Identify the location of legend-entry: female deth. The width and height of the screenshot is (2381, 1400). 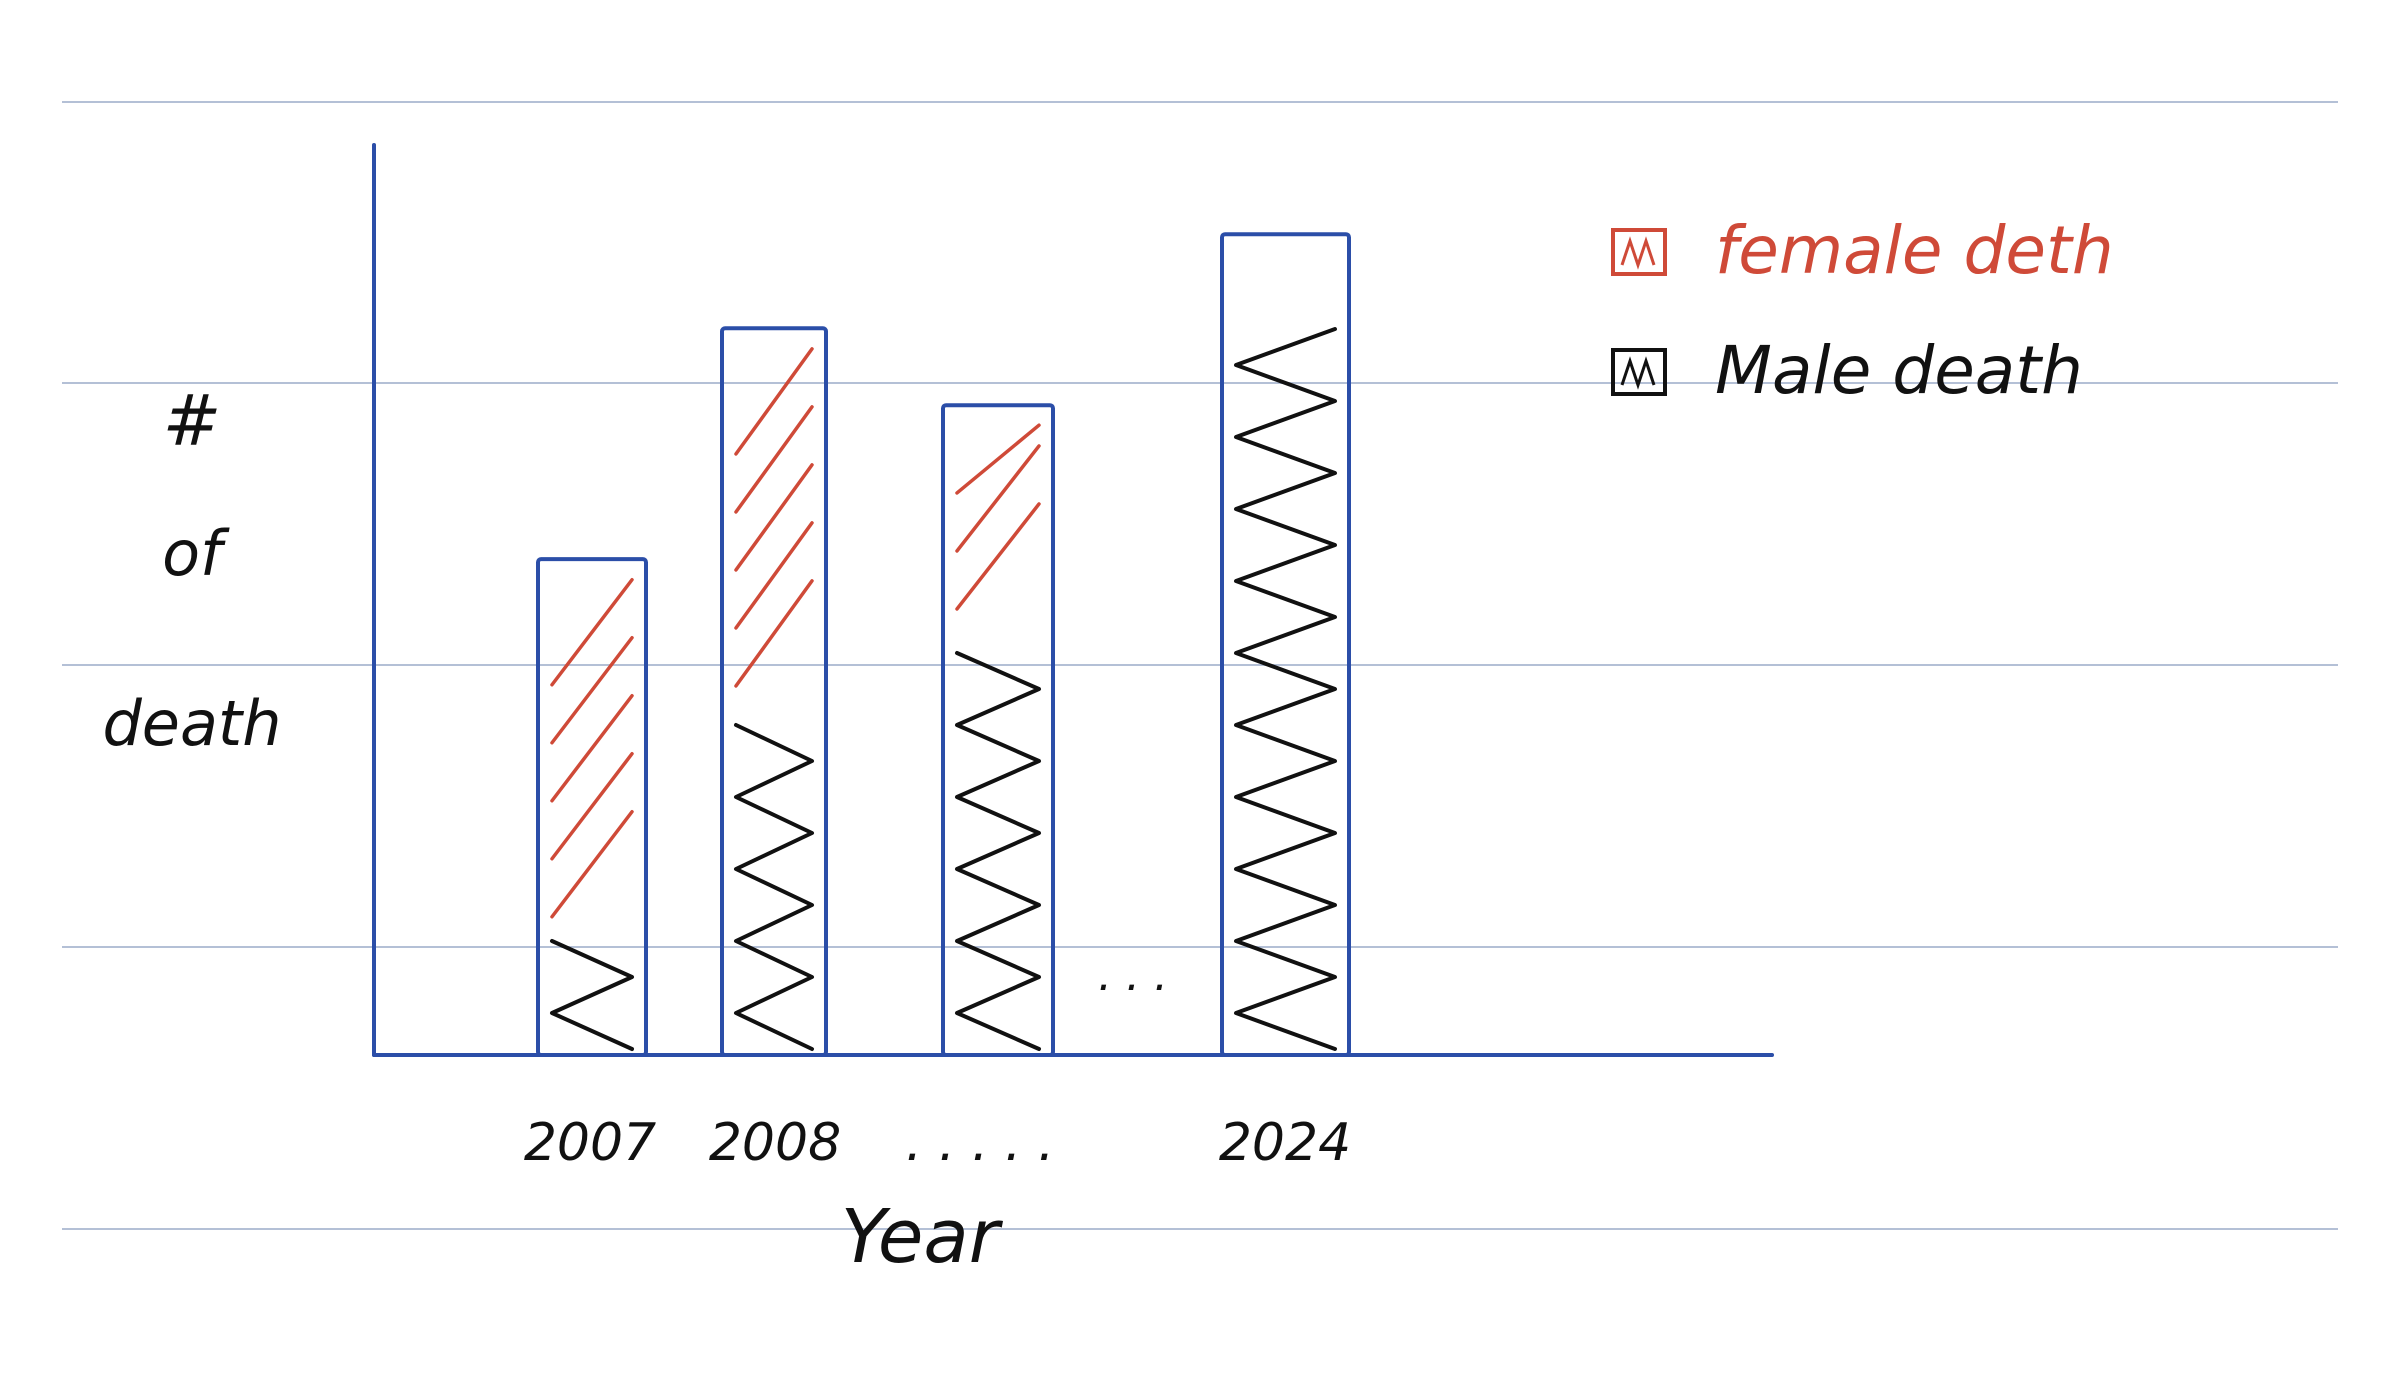
(1862, 250).